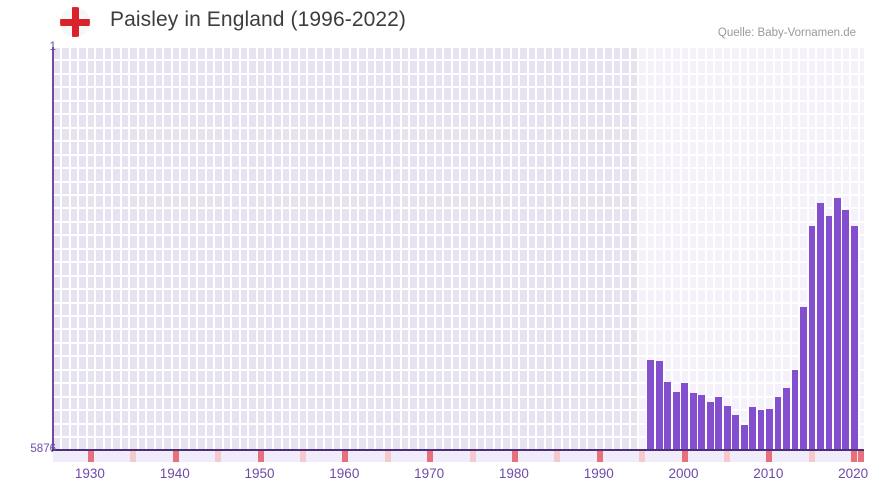 Image resolution: width=873 pixels, height=492 pixels. I want to click on x-axis-tick-label: 2000, so click(683, 473).